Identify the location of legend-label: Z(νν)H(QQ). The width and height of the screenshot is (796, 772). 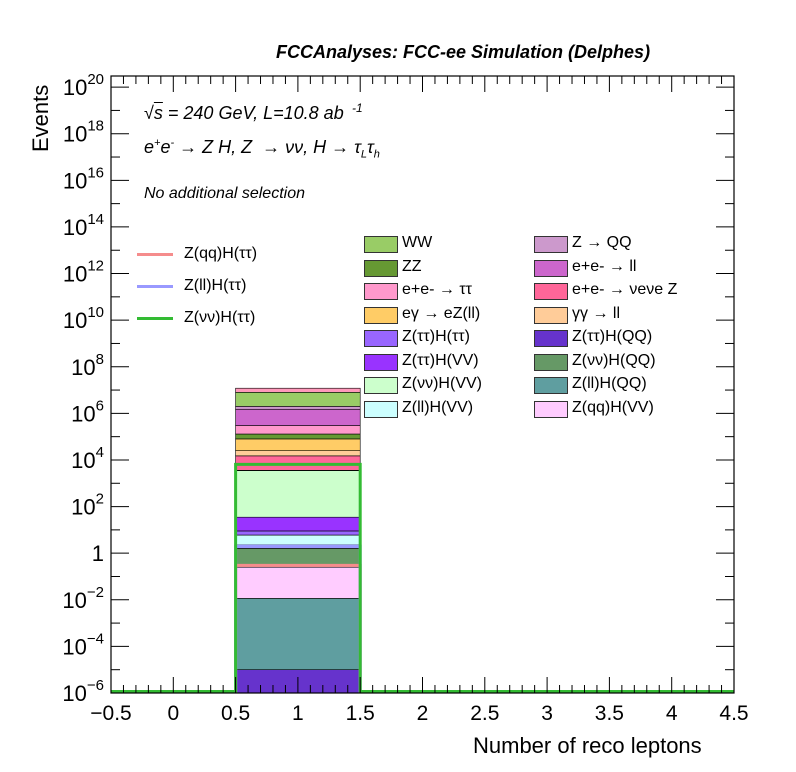
(614, 360).